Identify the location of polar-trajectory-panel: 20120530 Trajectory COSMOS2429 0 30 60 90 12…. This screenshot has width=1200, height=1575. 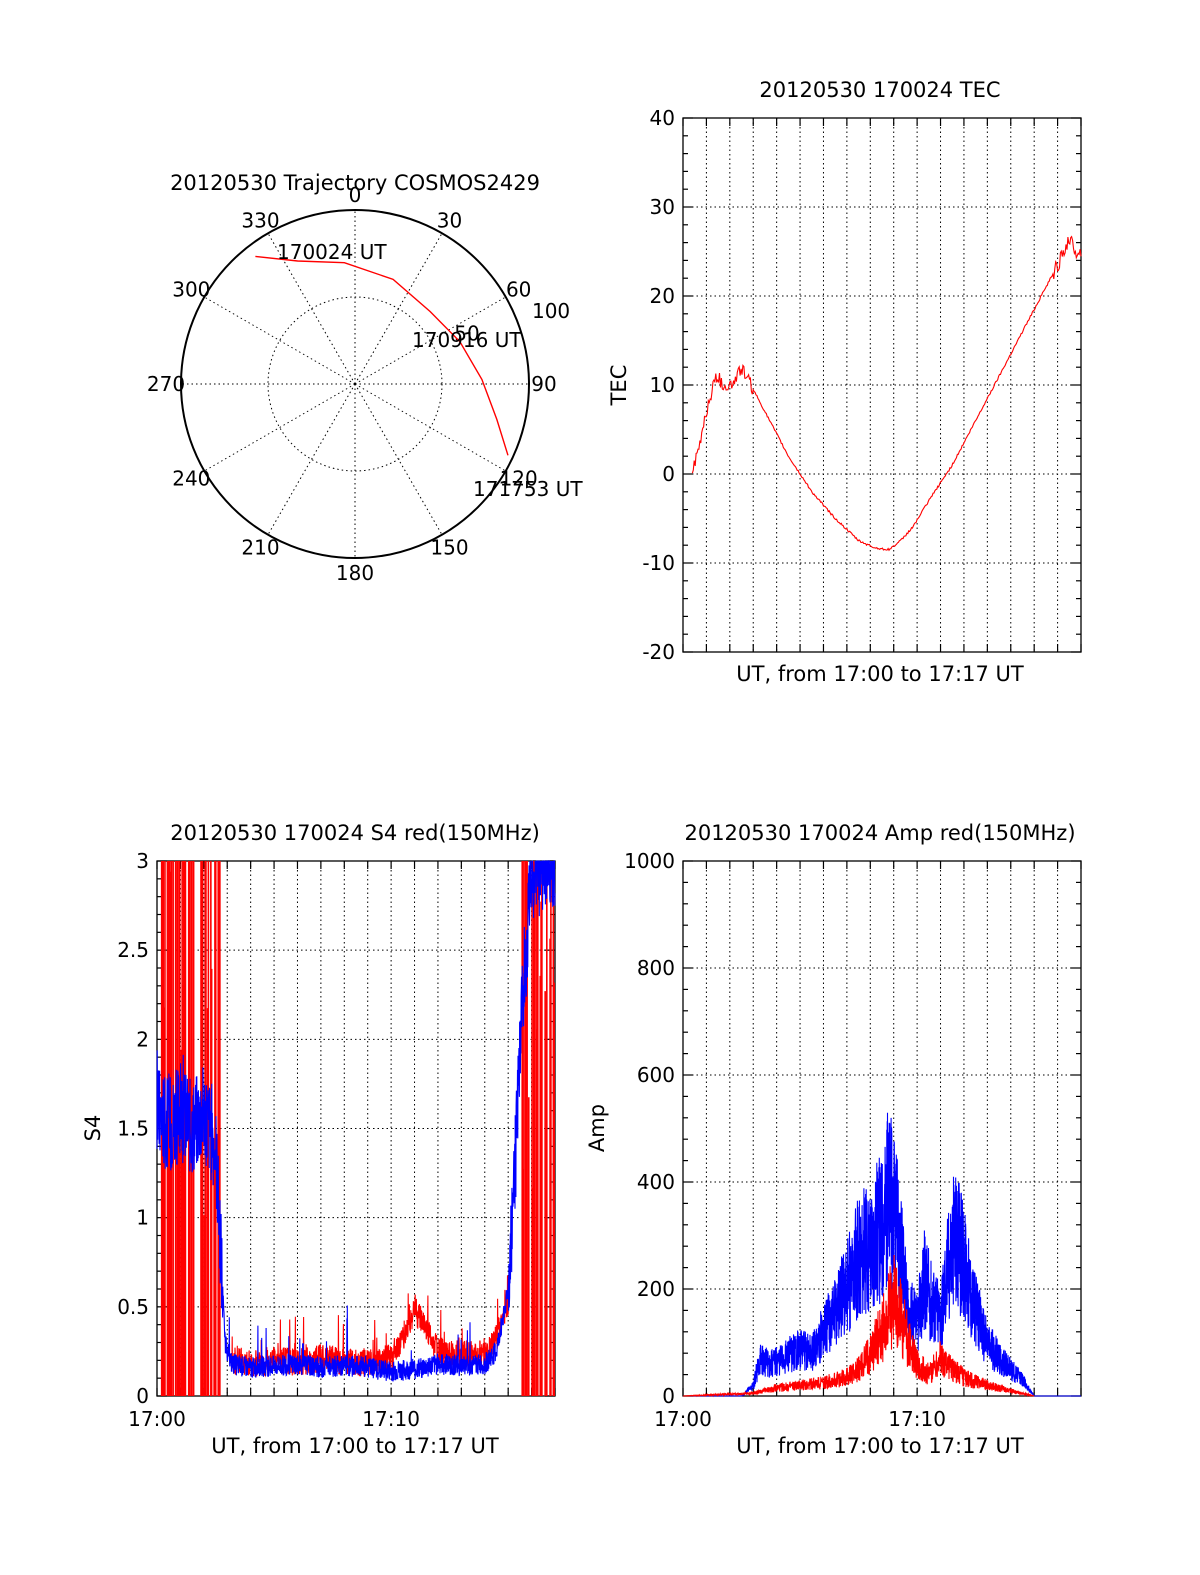
(365, 378).